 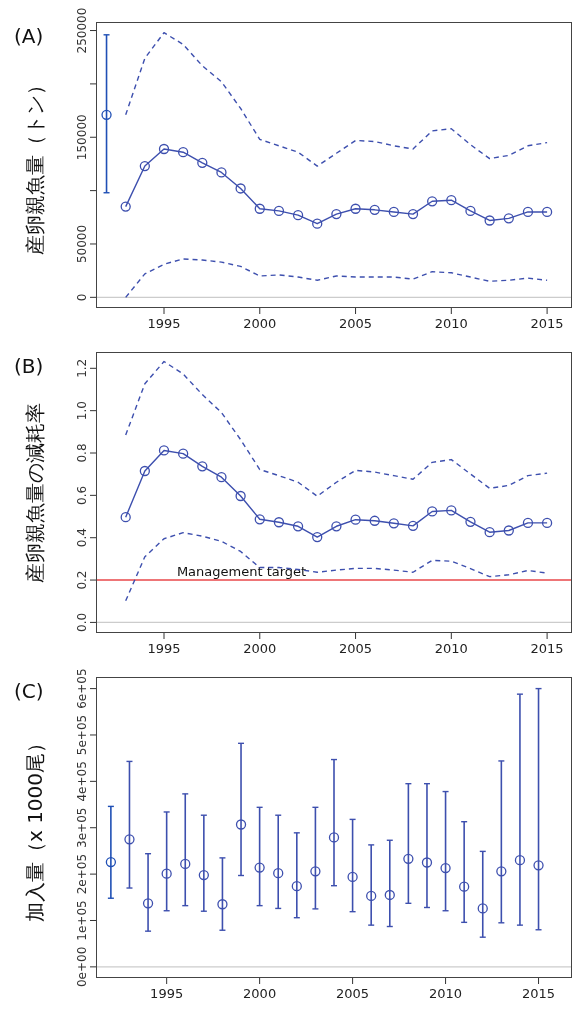 What do you see at coordinates (82, 688) in the screenshot?
I see `y-tick-label: 6e+05` at bounding box center [82, 688].